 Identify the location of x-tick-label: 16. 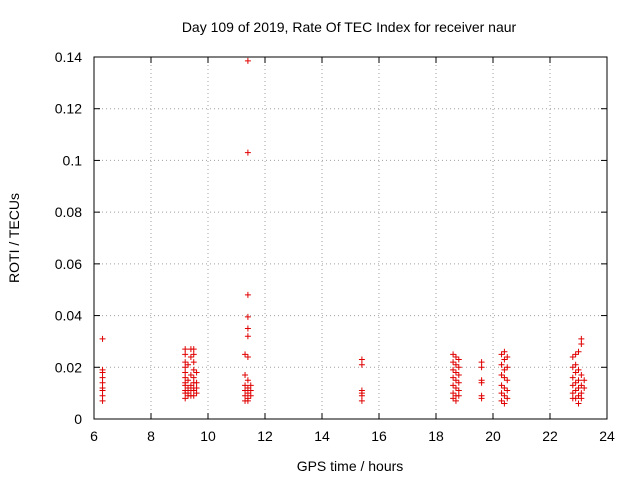
(379, 436).